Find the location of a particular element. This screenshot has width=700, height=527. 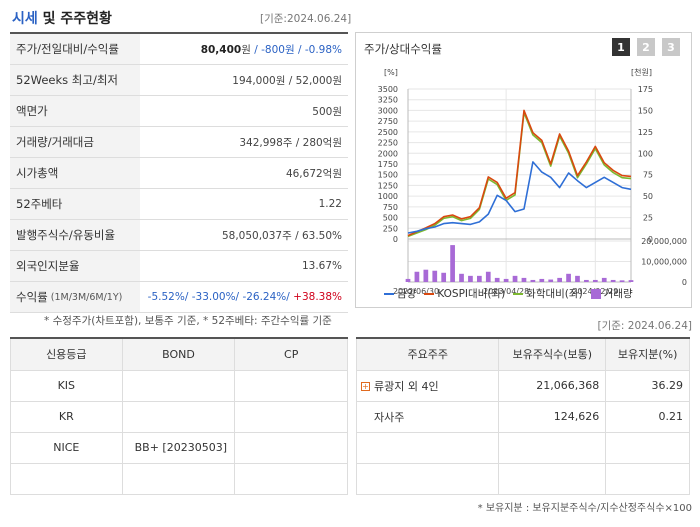

beta-row: 52주베타 1.22 is located at coordinates (179, 204).